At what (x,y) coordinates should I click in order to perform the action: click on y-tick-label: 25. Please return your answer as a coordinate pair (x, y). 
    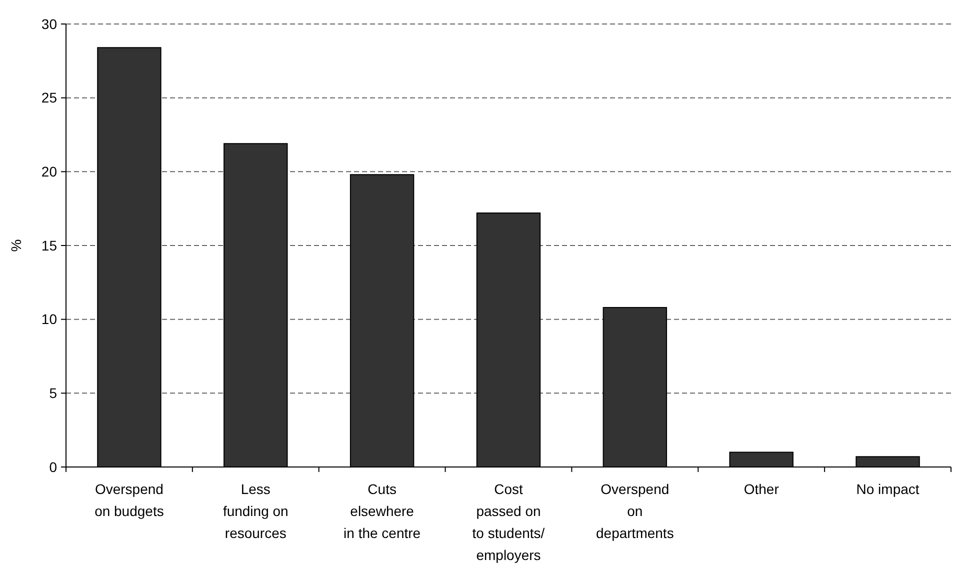
    Looking at the image, I should click on (49, 98).